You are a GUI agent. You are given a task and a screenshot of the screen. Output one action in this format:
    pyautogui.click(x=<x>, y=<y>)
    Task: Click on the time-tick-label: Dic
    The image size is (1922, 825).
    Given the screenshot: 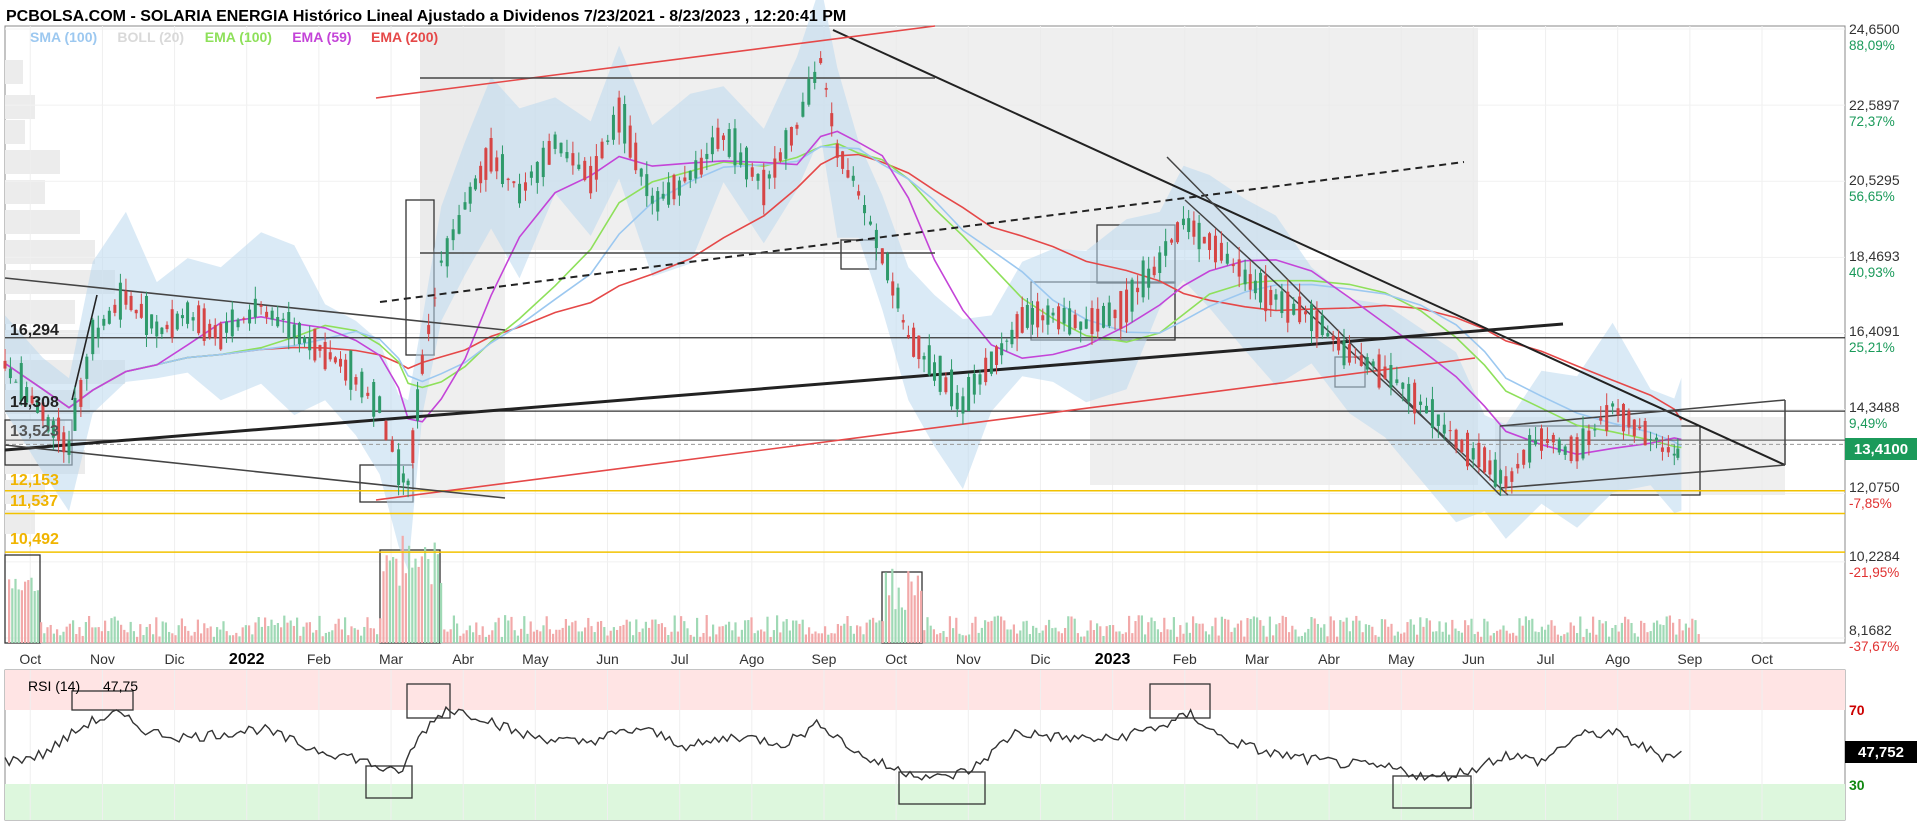 What is the action you would take?
    pyautogui.click(x=1040, y=659)
    